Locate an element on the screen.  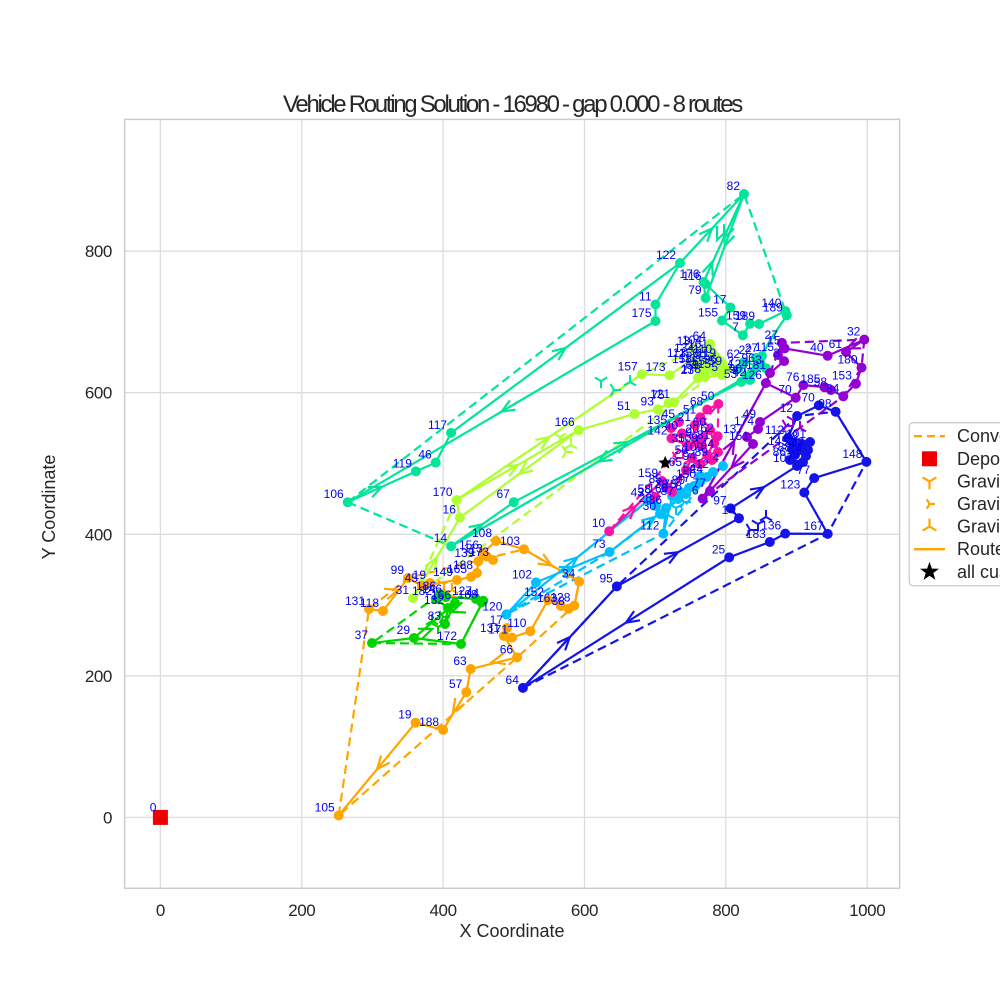
svg-text: all customers is located at coordinates (978, 572).